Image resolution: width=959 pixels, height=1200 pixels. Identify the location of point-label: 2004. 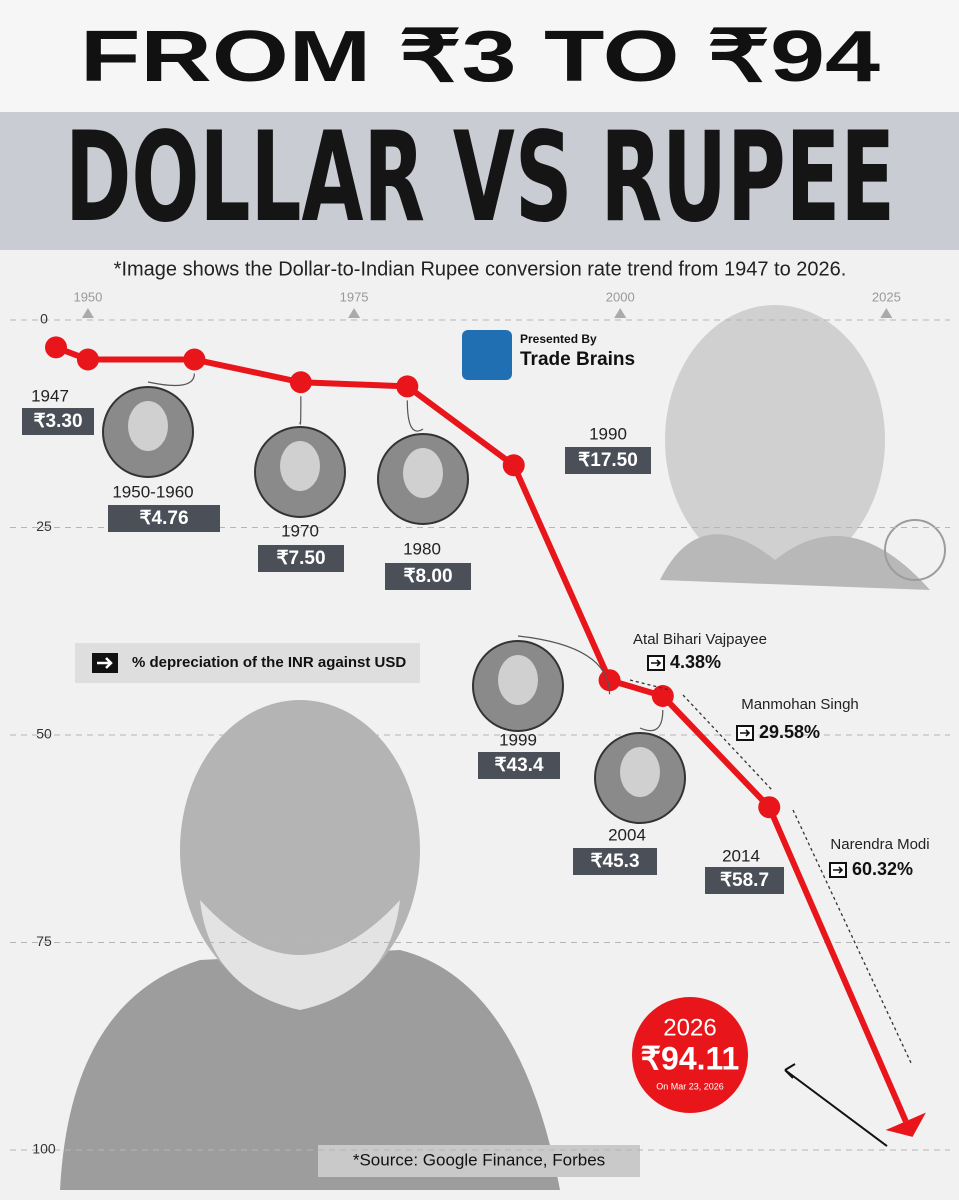
(627, 834).